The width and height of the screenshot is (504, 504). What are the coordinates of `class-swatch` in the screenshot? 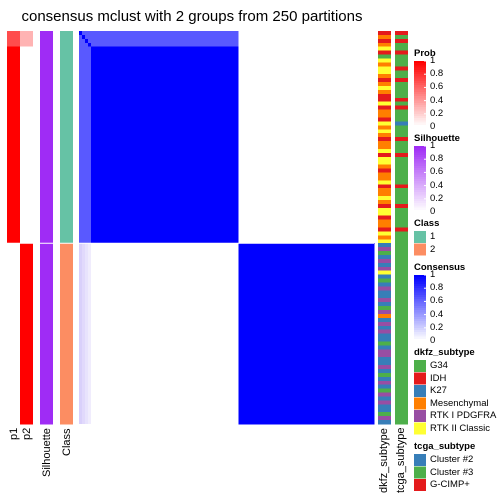 It's located at (420, 237).